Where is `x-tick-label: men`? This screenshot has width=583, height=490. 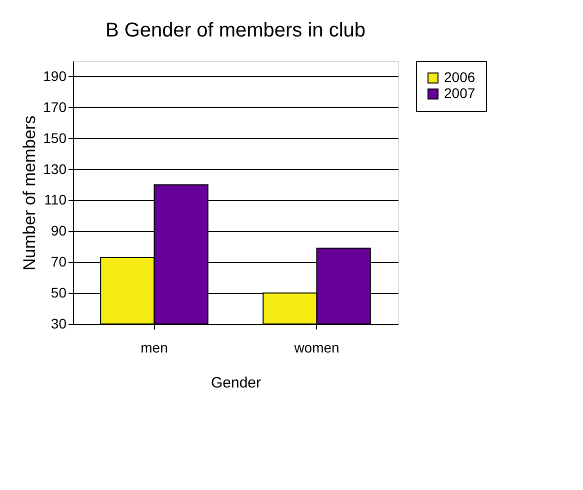
x-tick-label: men is located at coordinates (154, 348).